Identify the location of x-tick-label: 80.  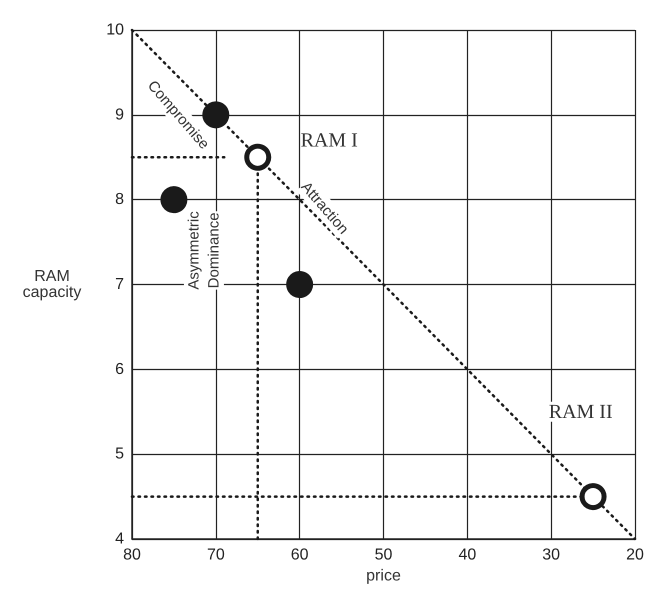
(132, 555).